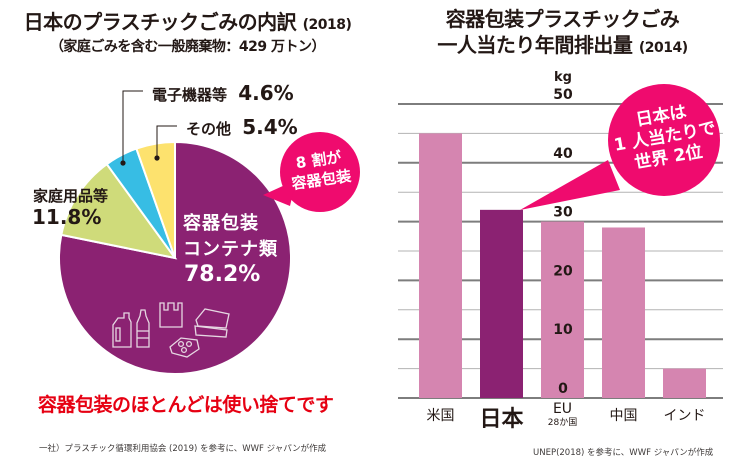  Describe the element at coordinates (620, 147) in the screenshot. I see `speech-bubble-right` at that location.